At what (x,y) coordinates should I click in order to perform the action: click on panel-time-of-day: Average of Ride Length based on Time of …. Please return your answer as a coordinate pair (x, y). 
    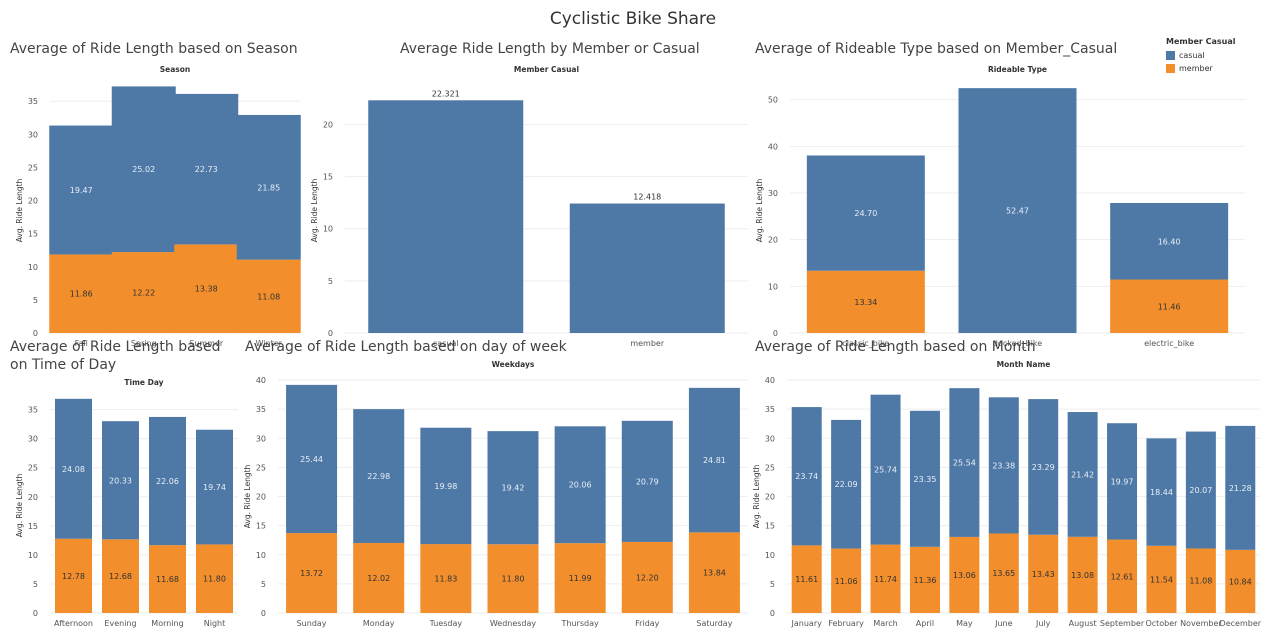
    Looking at the image, I should click on (125, 483).